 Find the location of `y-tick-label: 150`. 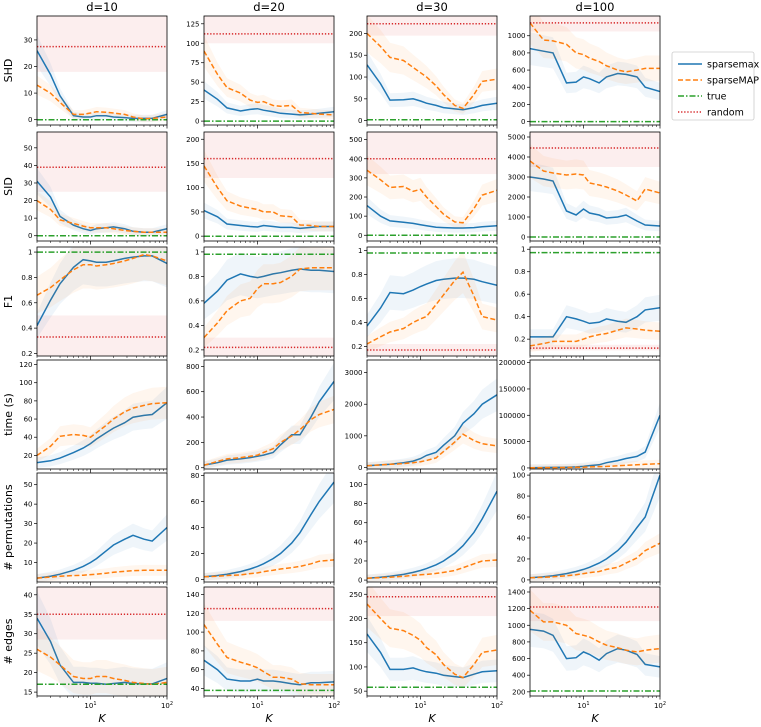

y-tick-label: 150 is located at coordinates (355, 56).